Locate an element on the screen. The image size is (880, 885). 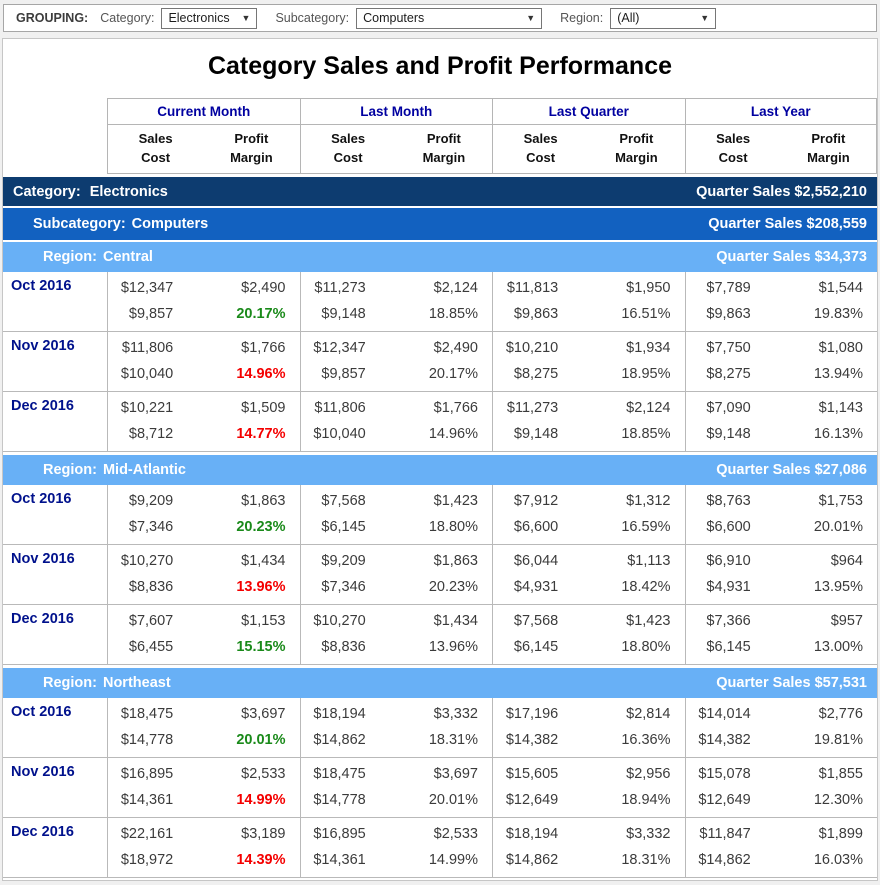
cost-value: $6,145 is located at coordinates (536, 647).